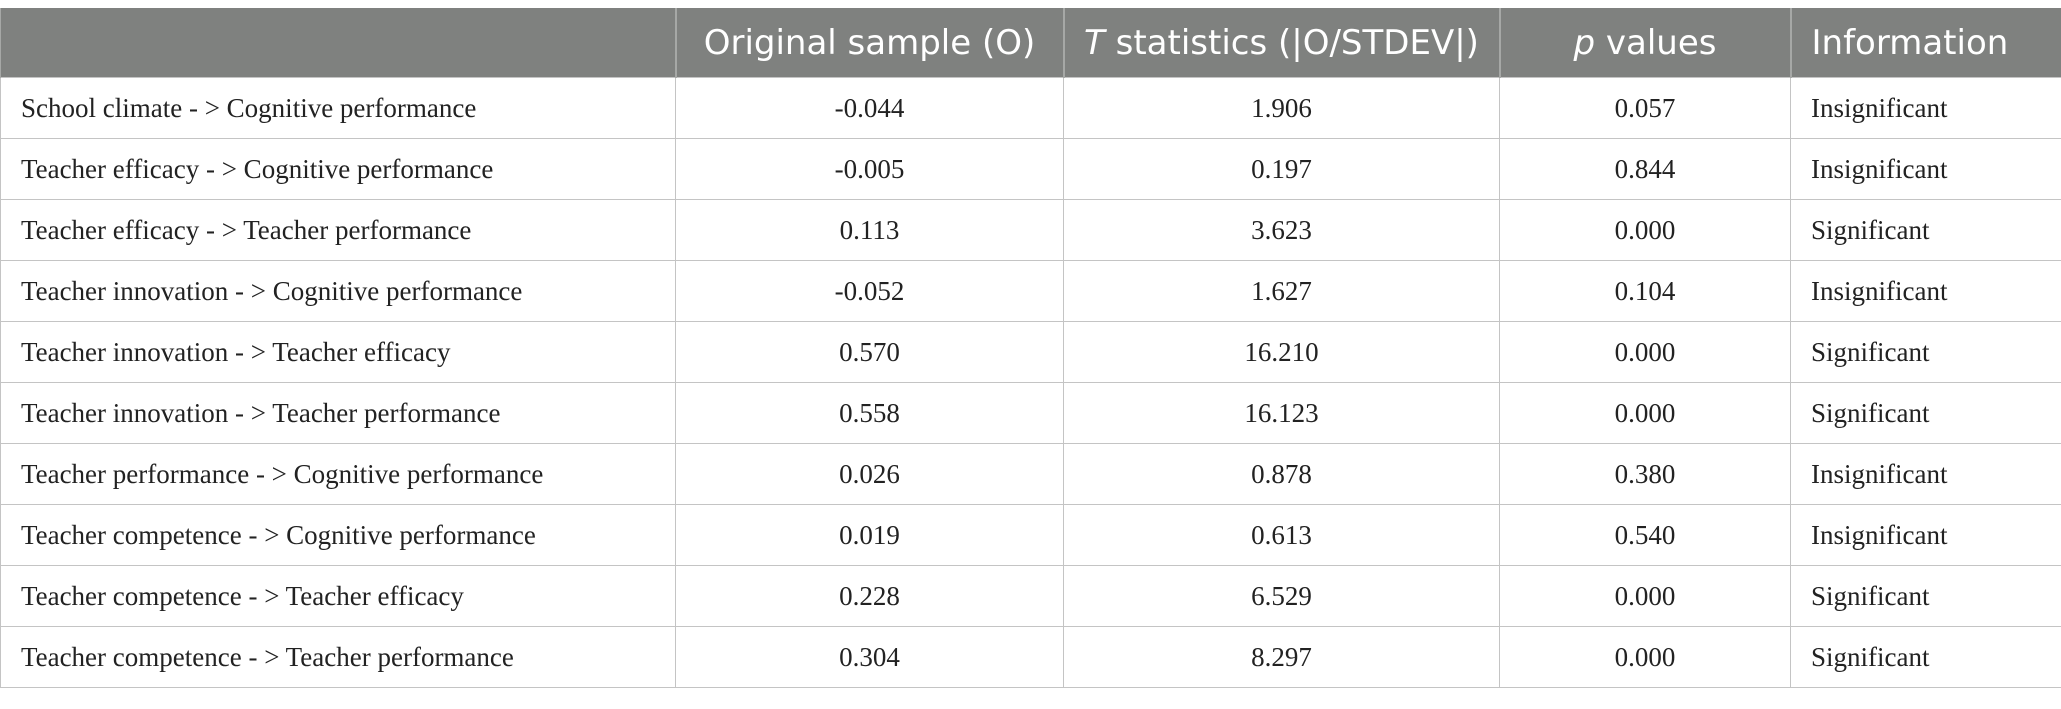 Image resolution: width=2061 pixels, height=709 pixels. I want to click on original-sample-cell: 0.113, so click(869, 230).